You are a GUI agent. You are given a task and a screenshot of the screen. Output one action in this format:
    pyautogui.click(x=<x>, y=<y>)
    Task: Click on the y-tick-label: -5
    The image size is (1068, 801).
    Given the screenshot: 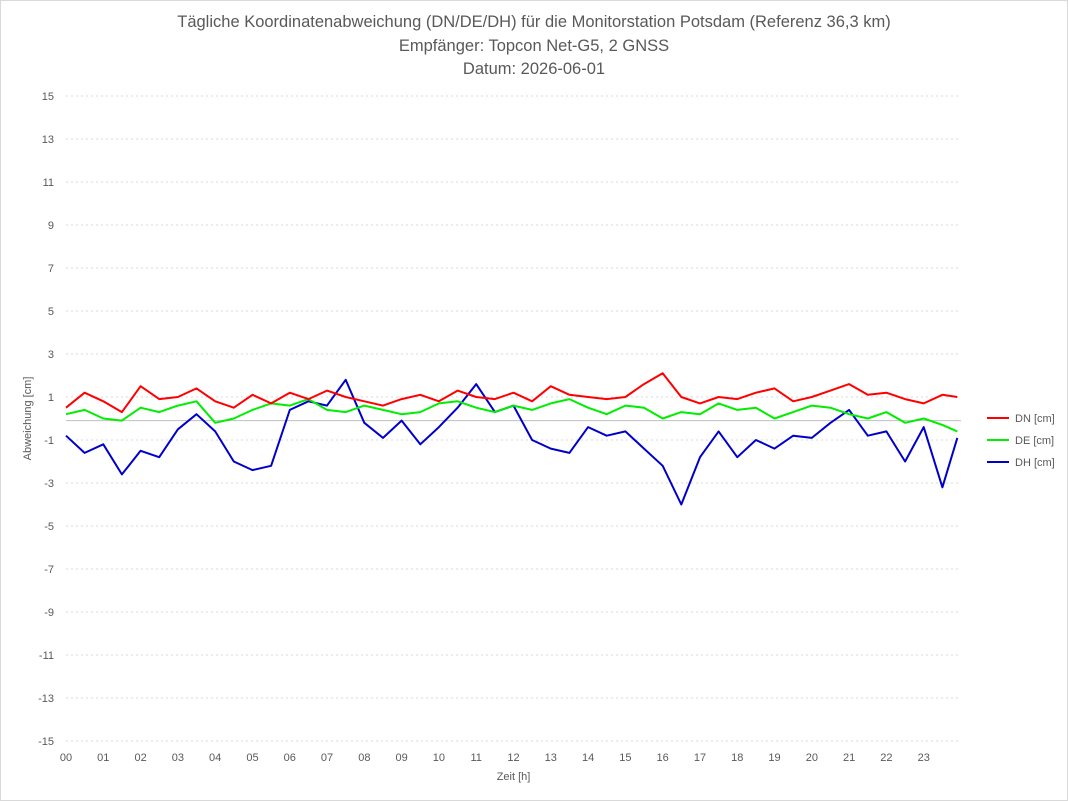 What is the action you would take?
    pyautogui.click(x=49, y=527)
    